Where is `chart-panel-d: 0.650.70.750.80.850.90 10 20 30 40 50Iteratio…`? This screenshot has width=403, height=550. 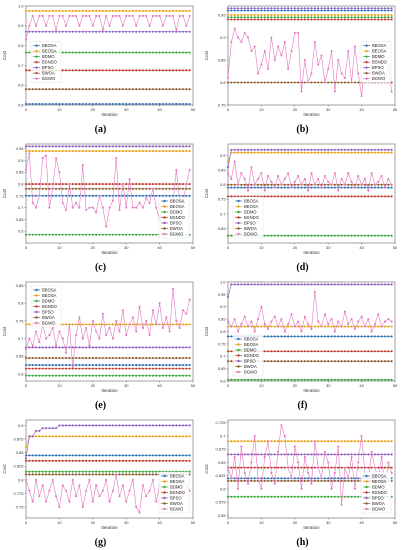 chart-panel-d: 0.650.70.750.80.850.90 10 20 30 40 50Iteratio… is located at coordinates (301, 208).